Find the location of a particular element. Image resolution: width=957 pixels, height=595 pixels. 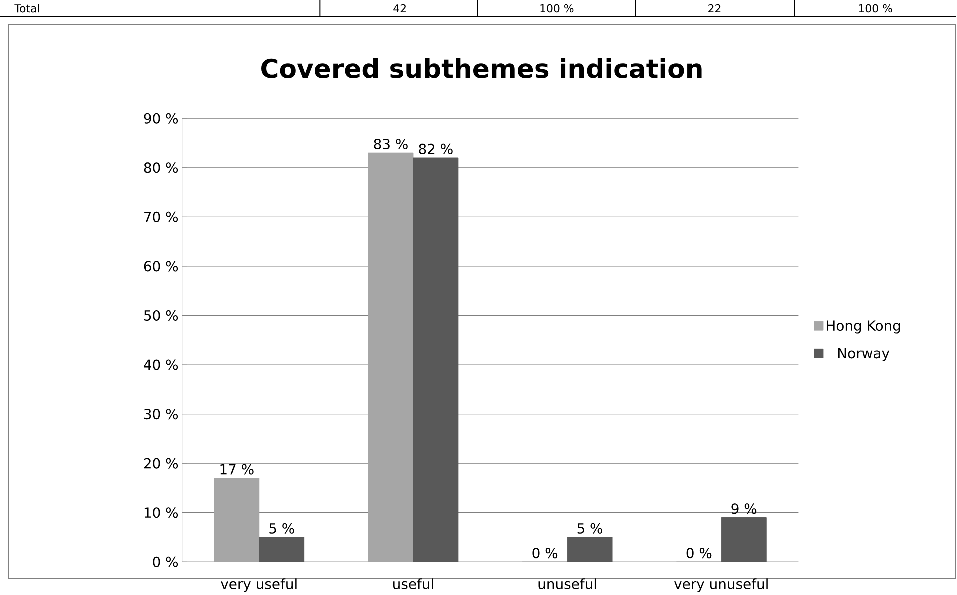

x-tick-label: useful is located at coordinates (414, 584).